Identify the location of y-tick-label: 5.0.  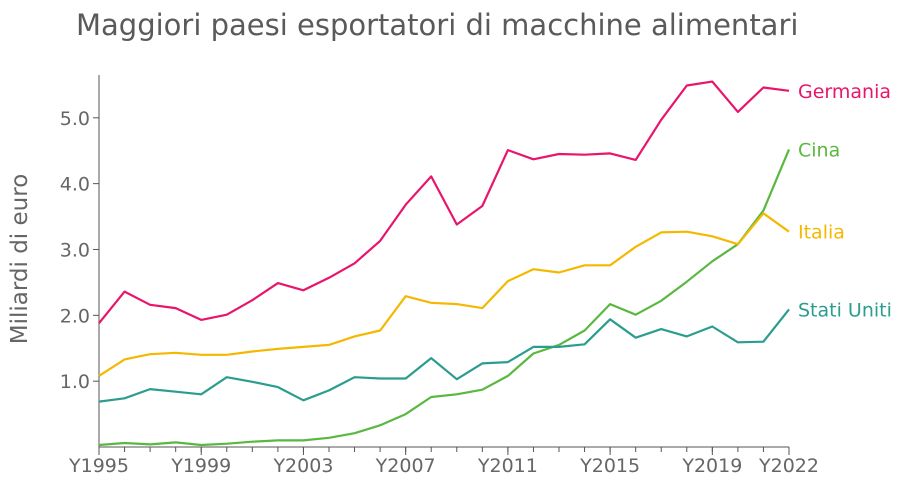
(75, 119).